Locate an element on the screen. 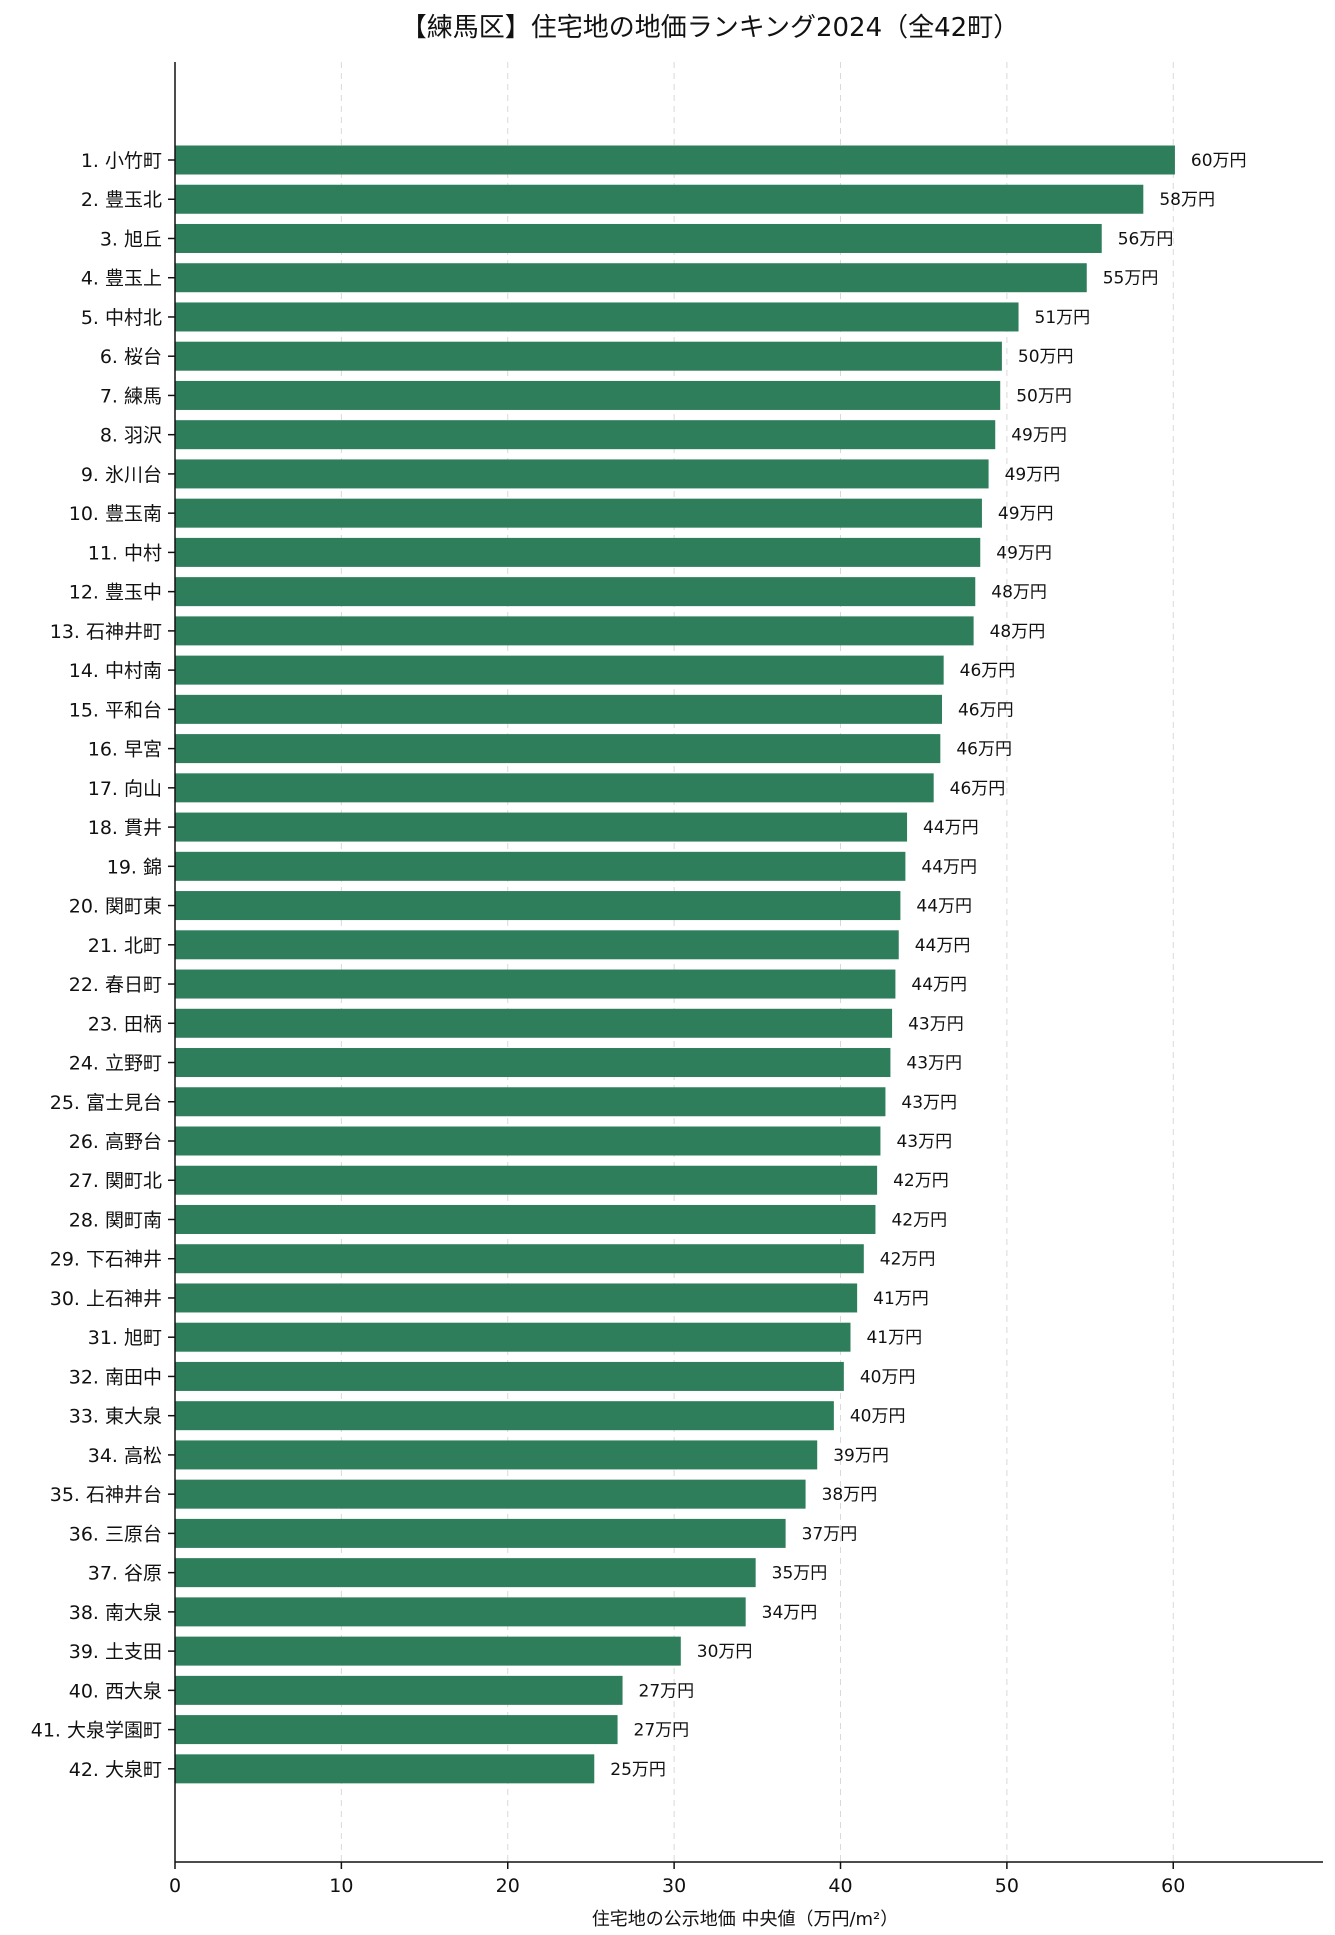 The width and height of the screenshot is (1335, 1935). value-label: 38万円 is located at coordinates (850, 1495).